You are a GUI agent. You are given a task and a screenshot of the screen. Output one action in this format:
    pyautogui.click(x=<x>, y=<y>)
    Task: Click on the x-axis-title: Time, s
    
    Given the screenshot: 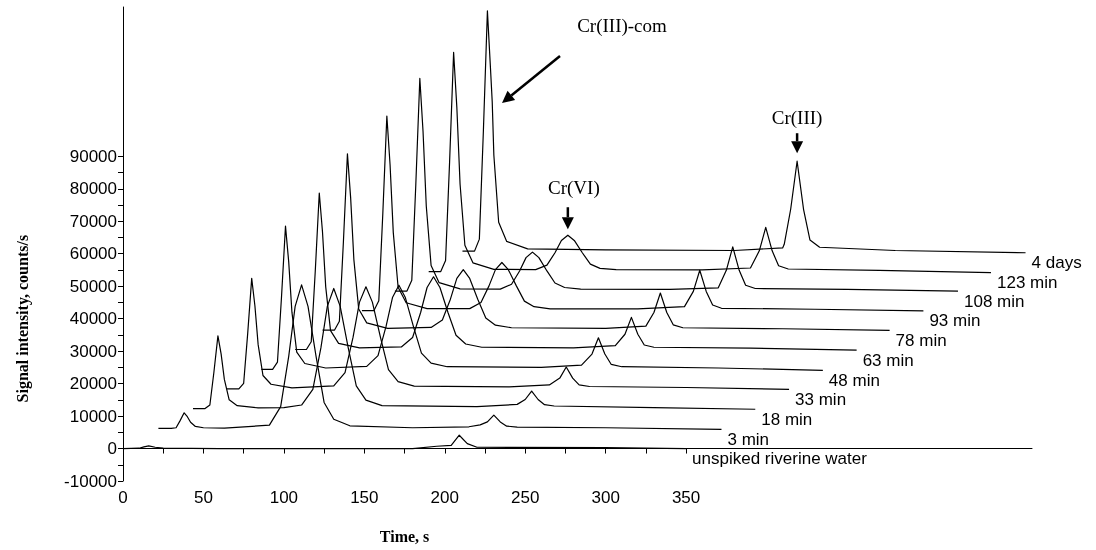 What is the action you would take?
    pyautogui.click(x=404, y=536)
    